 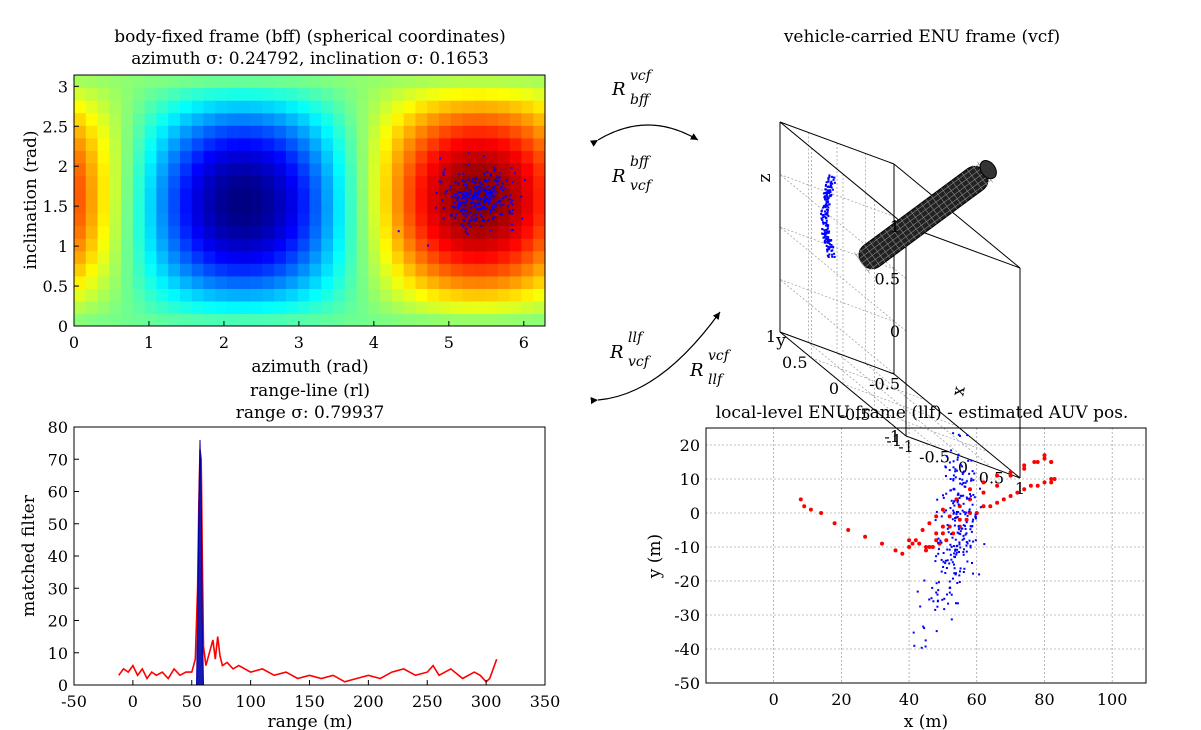 What do you see at coordinates (900, 300) in the screenshot?
I see `enu3d-box` at bounding box center [900, 300].